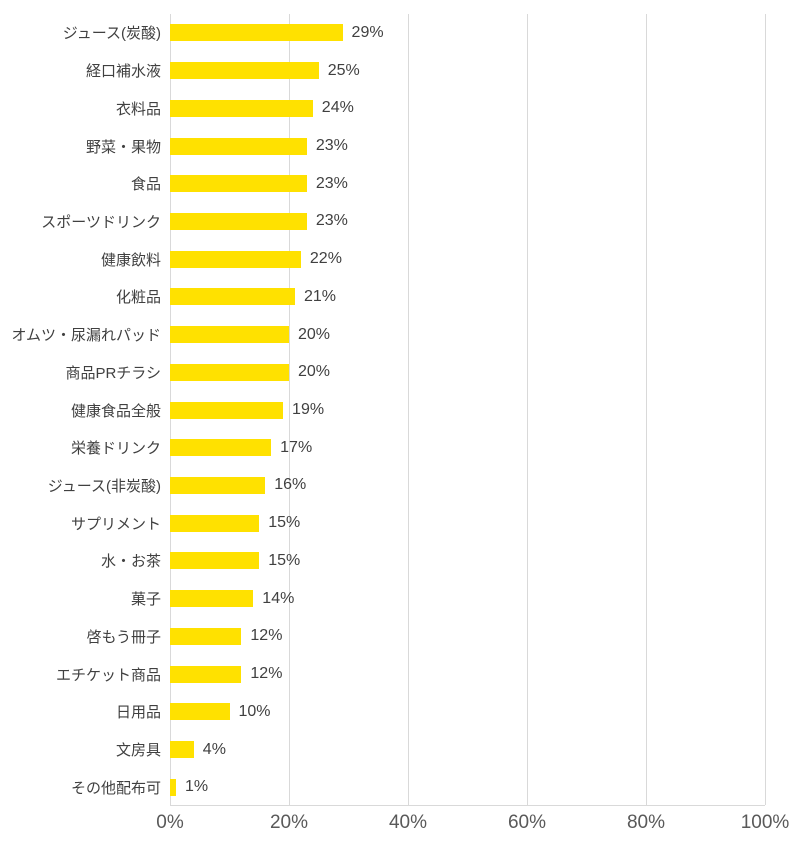 The image size is (809, 849). What do you see at coordinates (290, 485) in the screenshot?
I see `value-label: 16%` at bounding box center [290, 485].